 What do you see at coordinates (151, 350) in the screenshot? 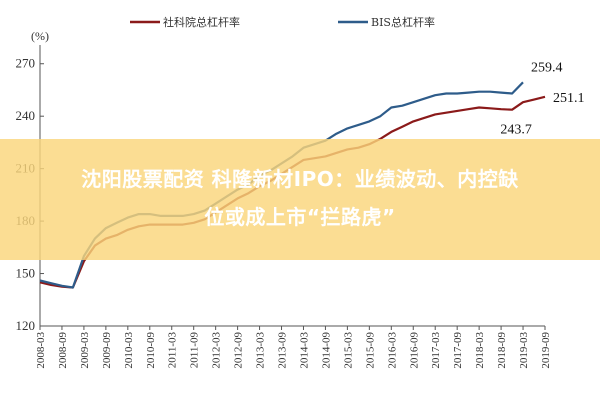
I see `x-tick-label: 2010-09` at bounding box center [151, 350].